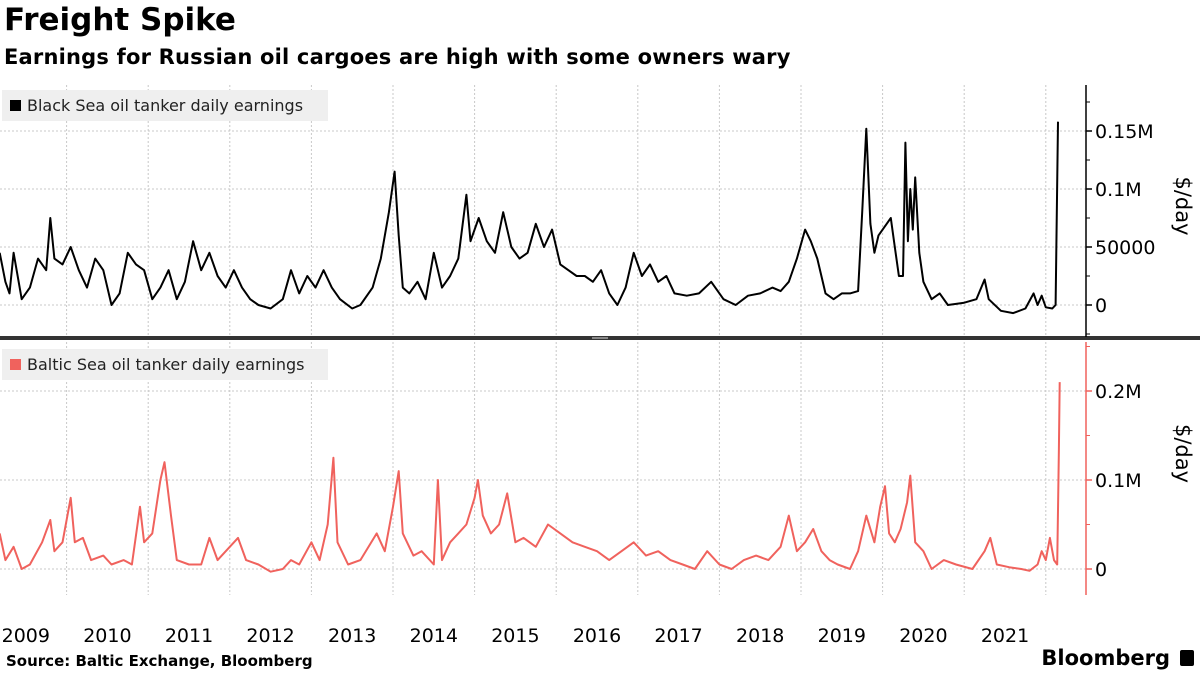 The height and width of the screenshot is (675, 1200). I want to click on x-tick-label: 2015, so click(515, 636).